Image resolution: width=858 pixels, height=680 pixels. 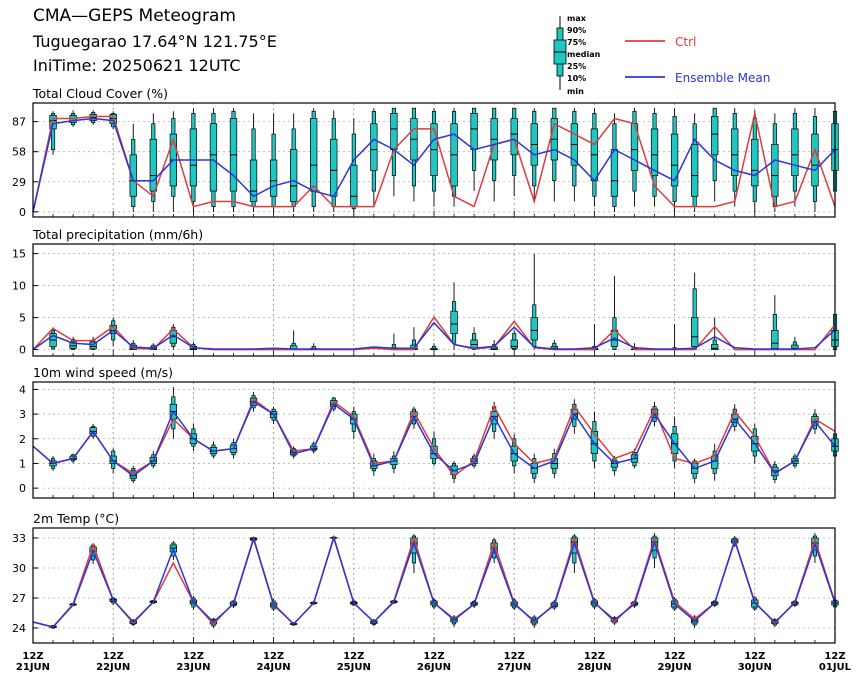 I want to click on legend-box-label: 75%, so click(x=576, y=42).